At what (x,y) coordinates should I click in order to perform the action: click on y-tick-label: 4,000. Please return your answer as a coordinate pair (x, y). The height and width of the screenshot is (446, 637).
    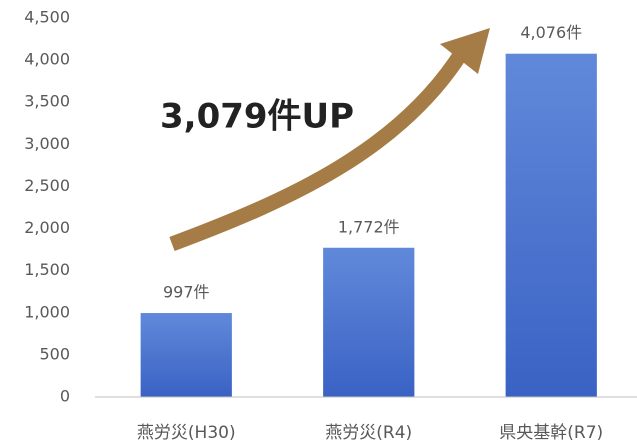
    Looking at the image, I should click on (47, 59).